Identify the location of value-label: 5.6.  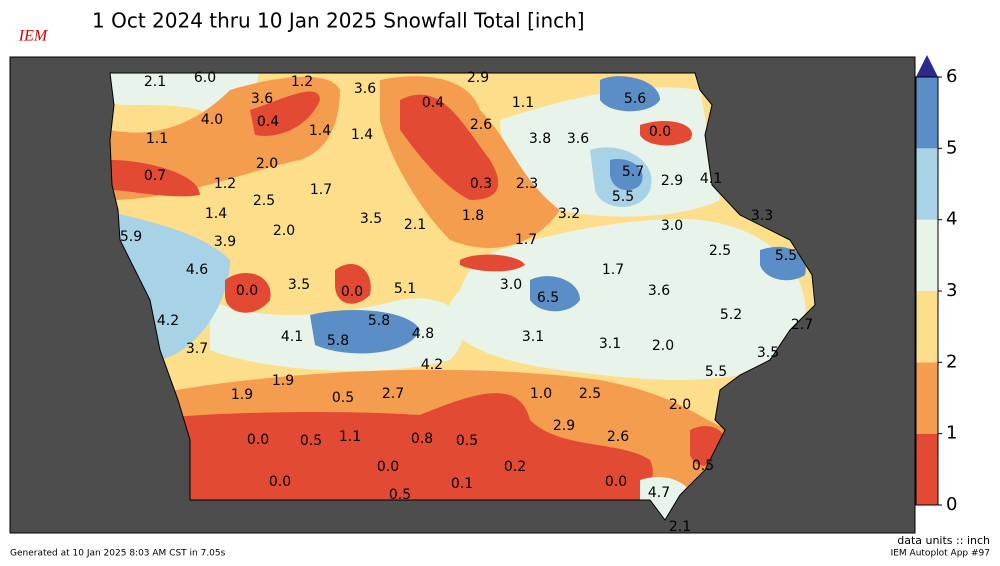
(635, 99).